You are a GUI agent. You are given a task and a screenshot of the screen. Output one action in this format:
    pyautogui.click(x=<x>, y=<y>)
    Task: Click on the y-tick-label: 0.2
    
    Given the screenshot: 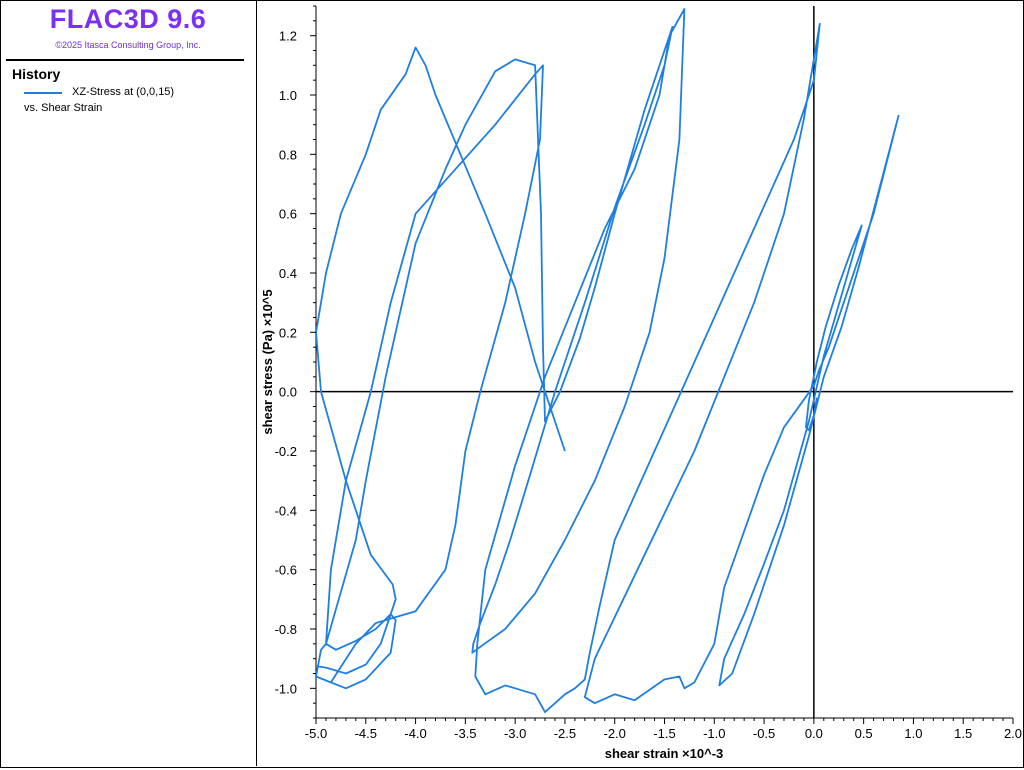 What is the action you would take?
    pyautogui.click(x=288, y=332)
    